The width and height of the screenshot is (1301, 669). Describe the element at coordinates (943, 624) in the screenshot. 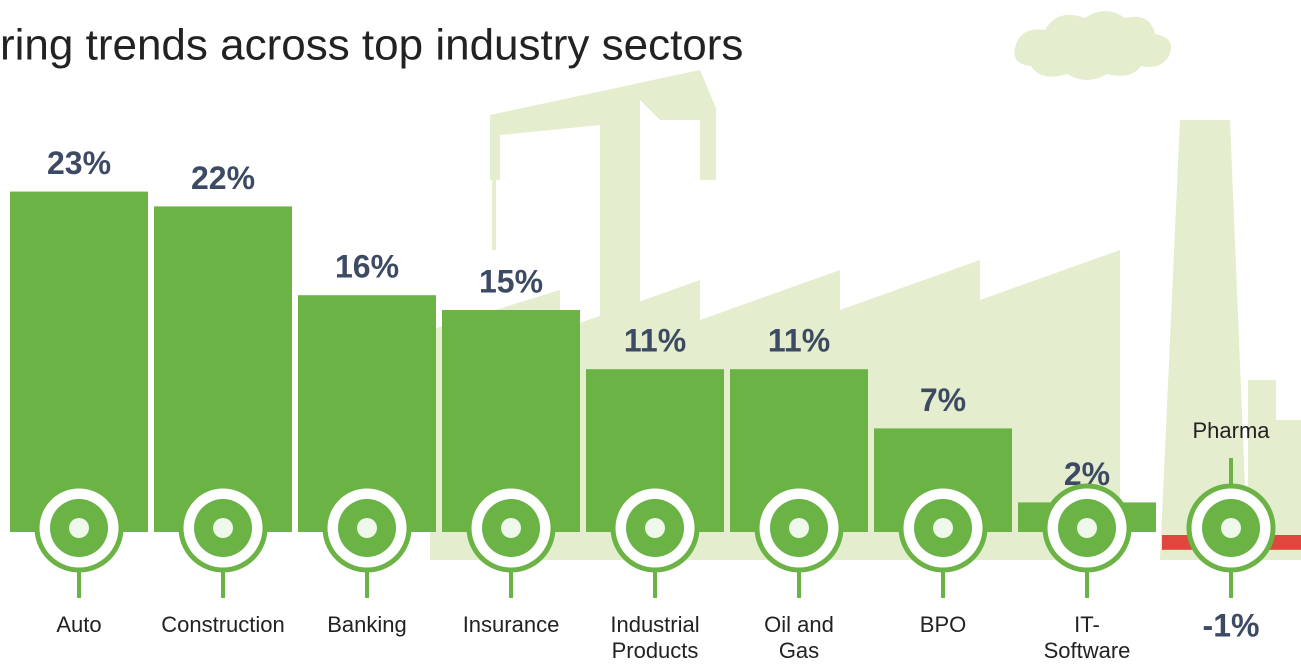

I see `category-label: BPO` at that location.